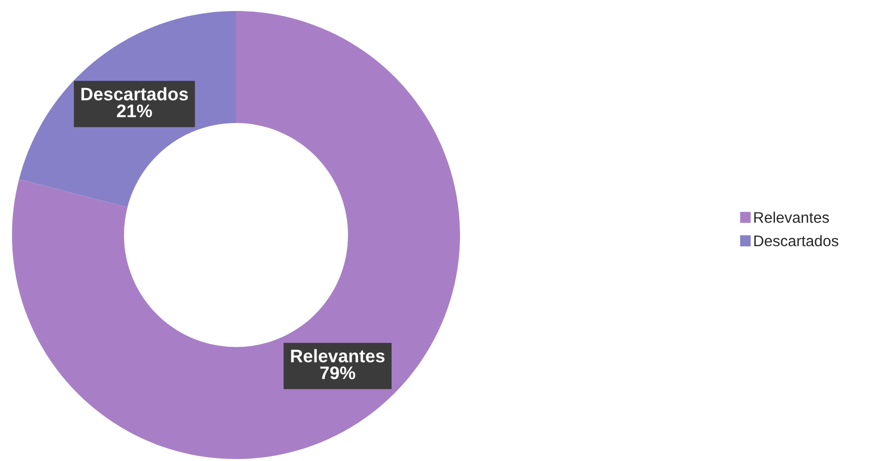 This screenshot has height=461, width=876. What do you see at coordinates (791, 217) in the screenshot?
I see `legend-label: Relevantes` at bounding box center [791, 217].